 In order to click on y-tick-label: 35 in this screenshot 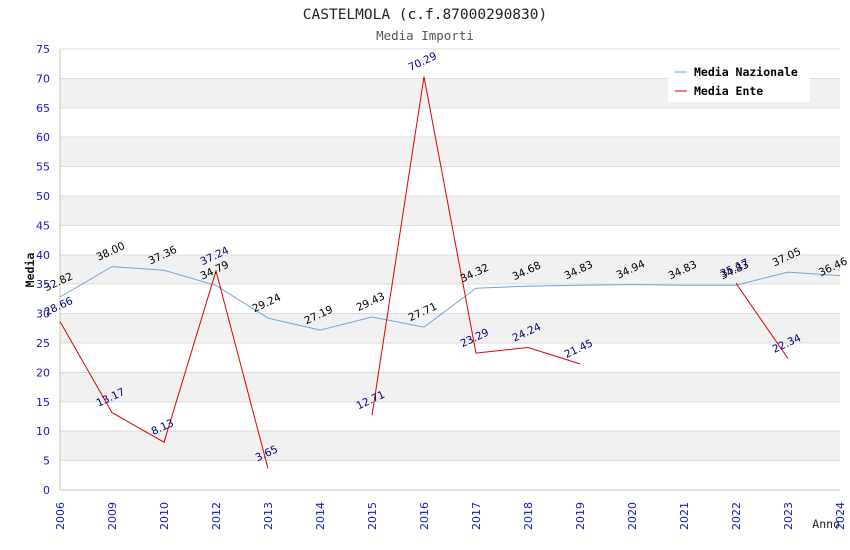, I will do `click(43, 284)`.